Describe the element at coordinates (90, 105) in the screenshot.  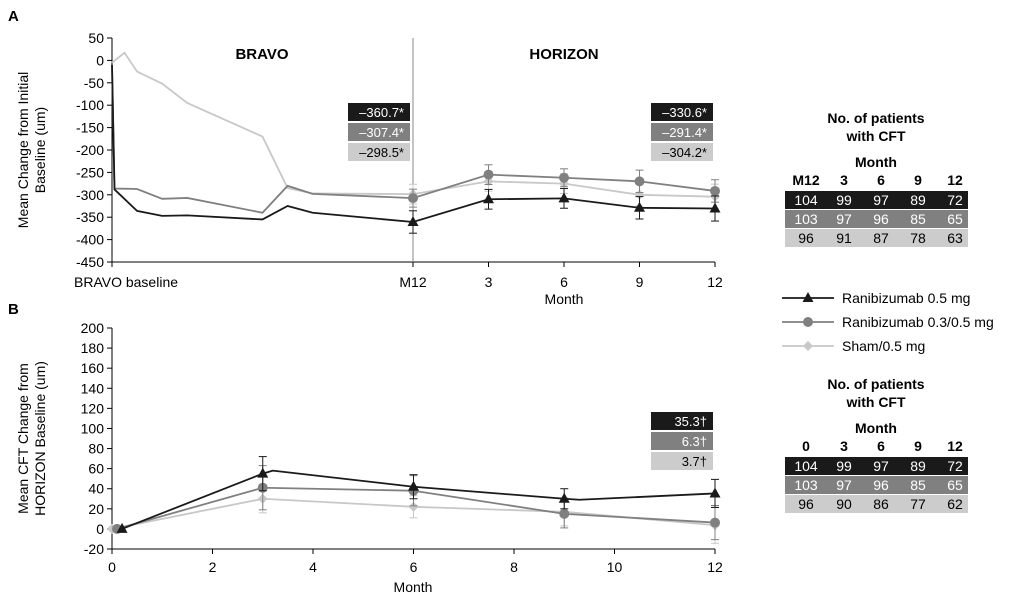
I see `y-tick-label: -100` at that location.